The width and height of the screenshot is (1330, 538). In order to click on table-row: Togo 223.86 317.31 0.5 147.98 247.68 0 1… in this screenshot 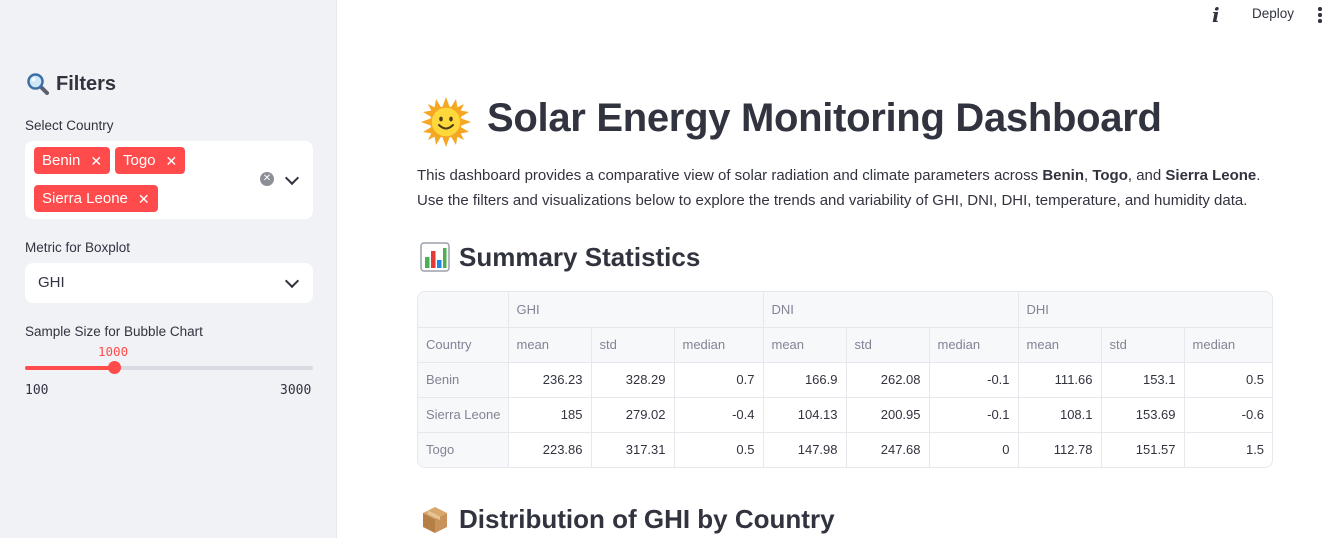, I will do `click(845, 449)`.